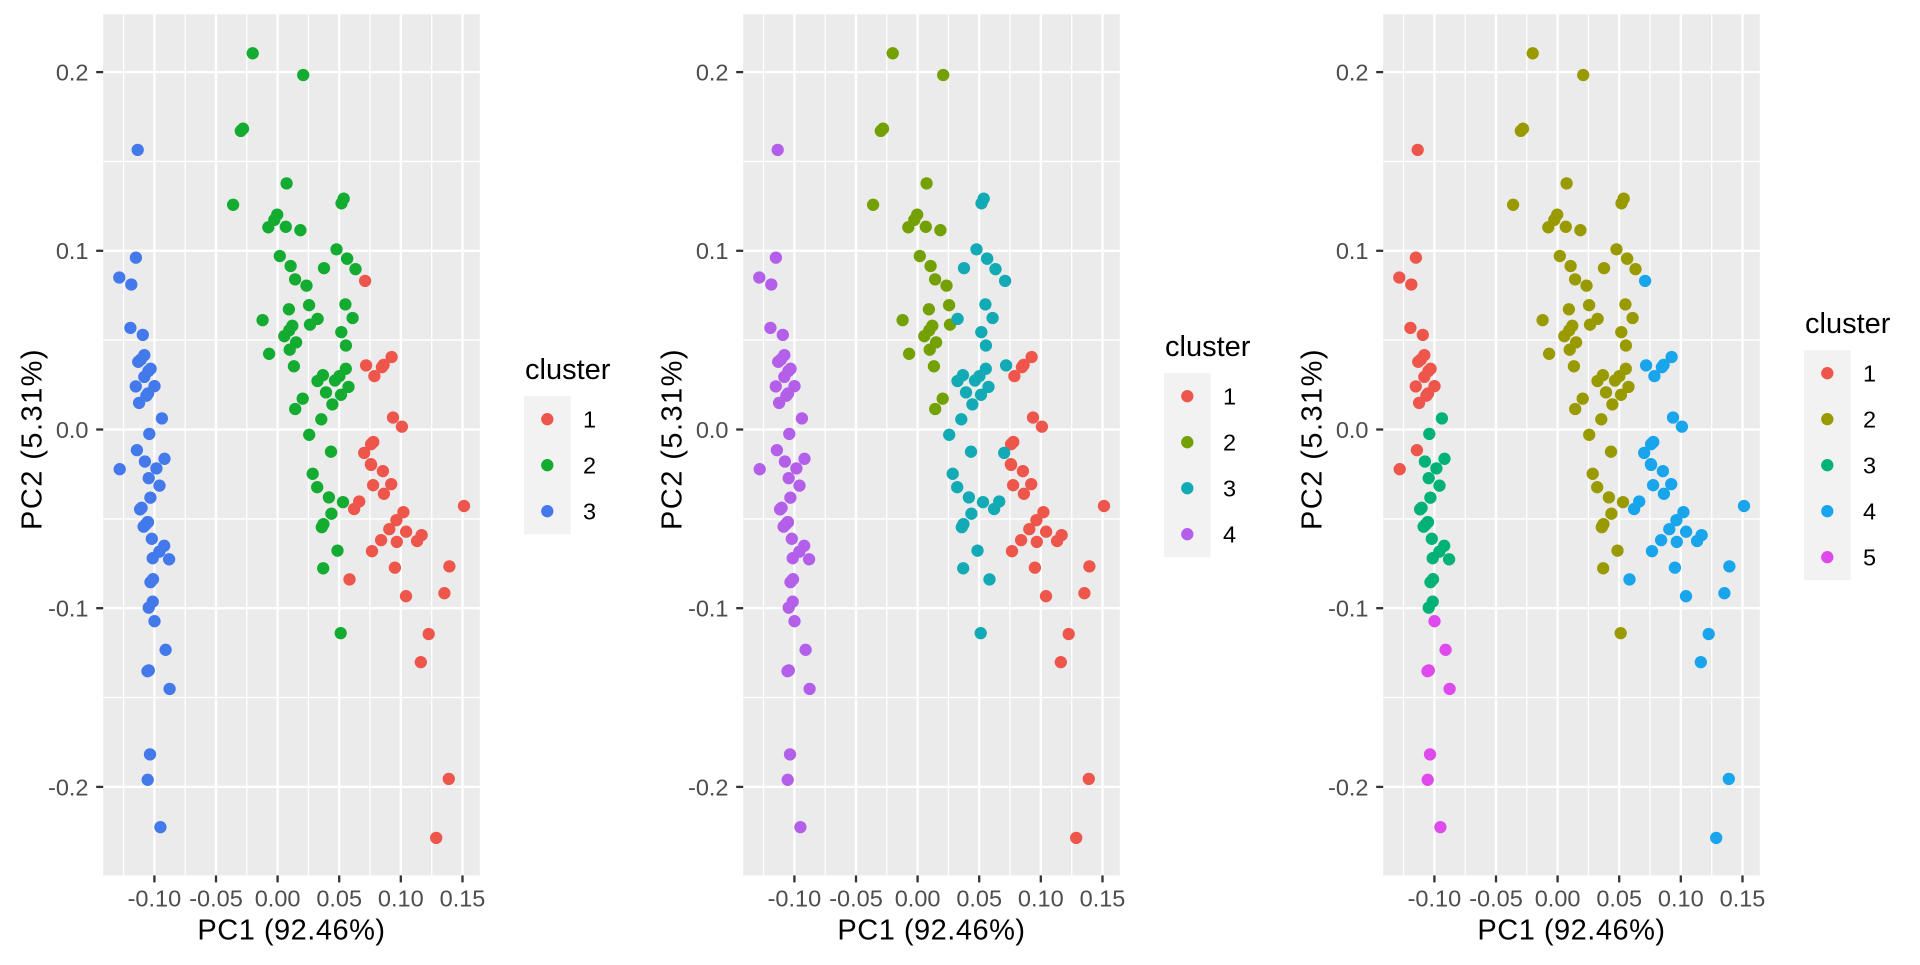 The image size is (1920, 965). What do you see at coordinates (1869, 558) in the screenshot?
I see `svg-text: 5` at bounding box center [1869, 558].